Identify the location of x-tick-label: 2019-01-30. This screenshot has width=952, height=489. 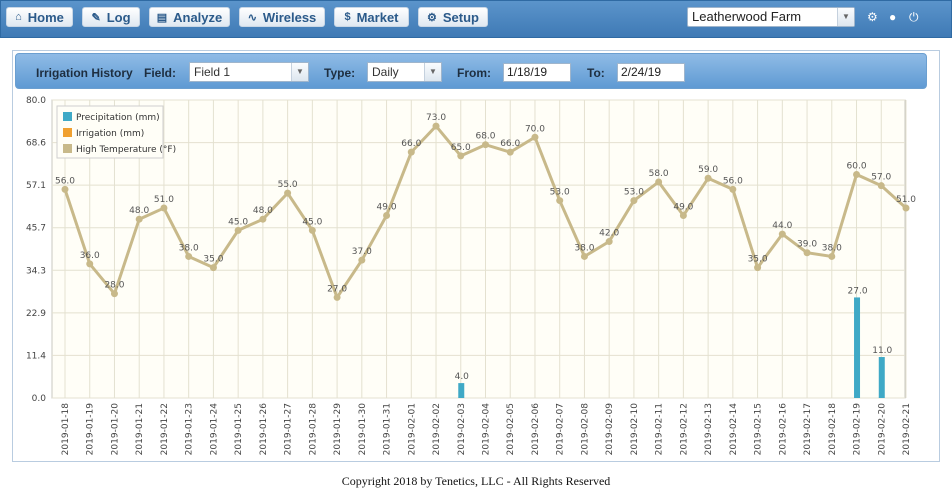
(363, 429).